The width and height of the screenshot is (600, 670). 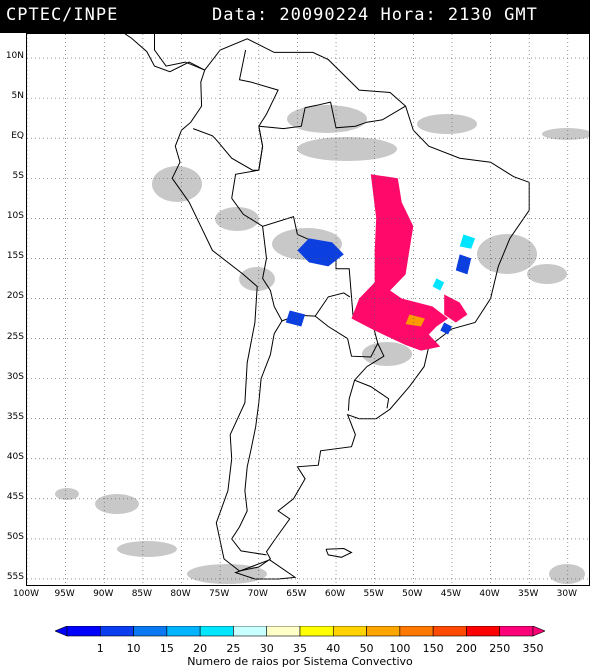 What do you see at coordinates (306, 274) in the screenshot?
I see `peru-bolivia-border` at bounding box center [306, 274].